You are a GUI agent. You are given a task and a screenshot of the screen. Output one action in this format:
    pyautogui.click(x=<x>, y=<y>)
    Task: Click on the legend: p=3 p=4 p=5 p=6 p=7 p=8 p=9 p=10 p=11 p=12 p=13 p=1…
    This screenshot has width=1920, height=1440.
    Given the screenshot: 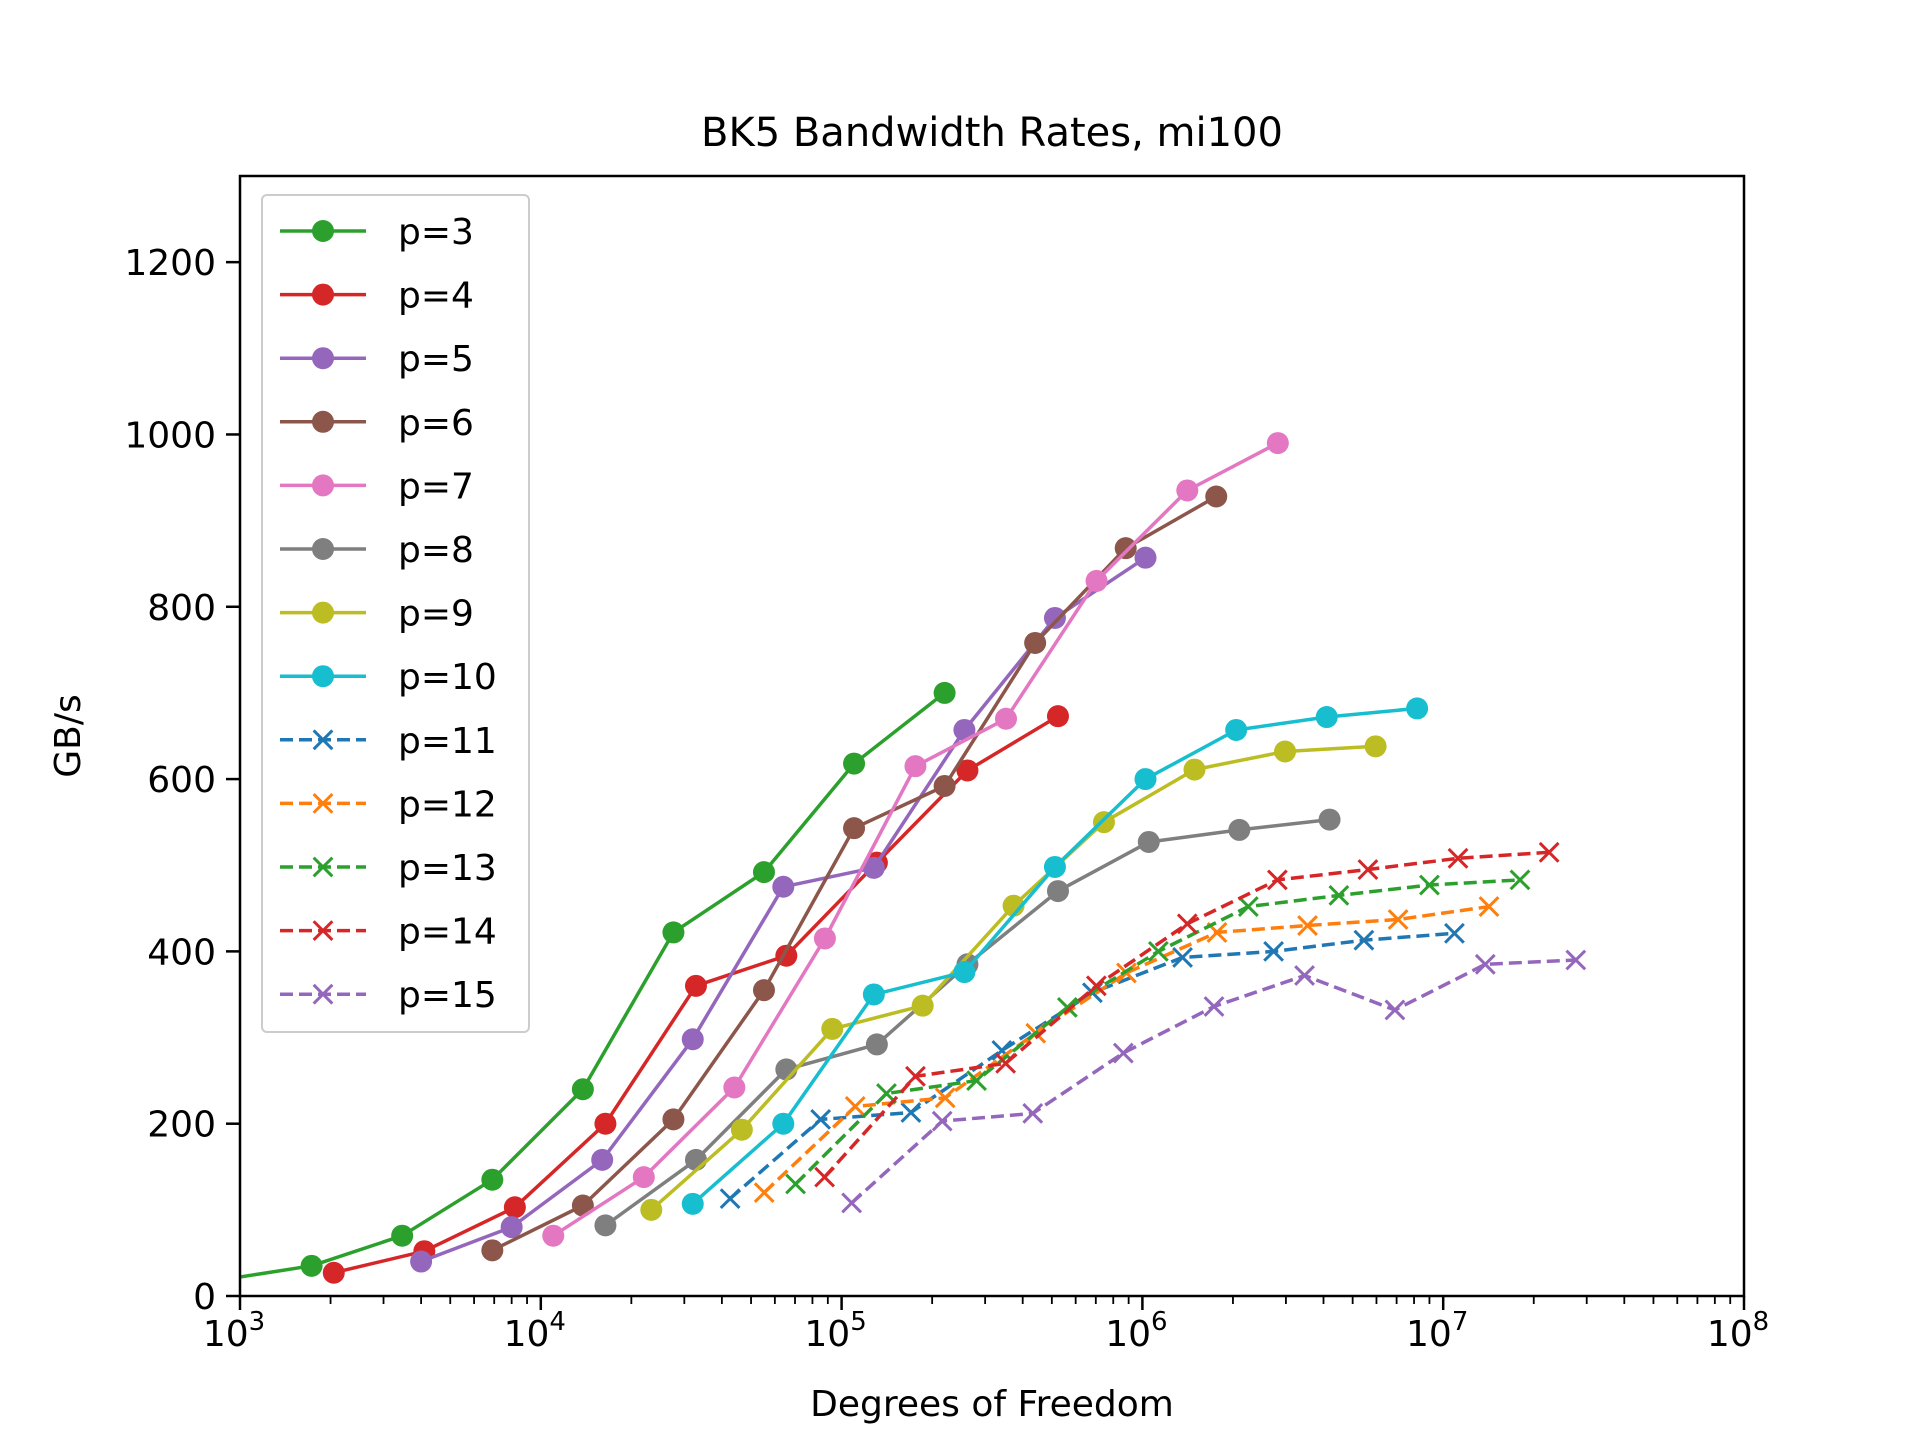 What is the action you would take?
    pyautogui.click(x=395, y=613)
    